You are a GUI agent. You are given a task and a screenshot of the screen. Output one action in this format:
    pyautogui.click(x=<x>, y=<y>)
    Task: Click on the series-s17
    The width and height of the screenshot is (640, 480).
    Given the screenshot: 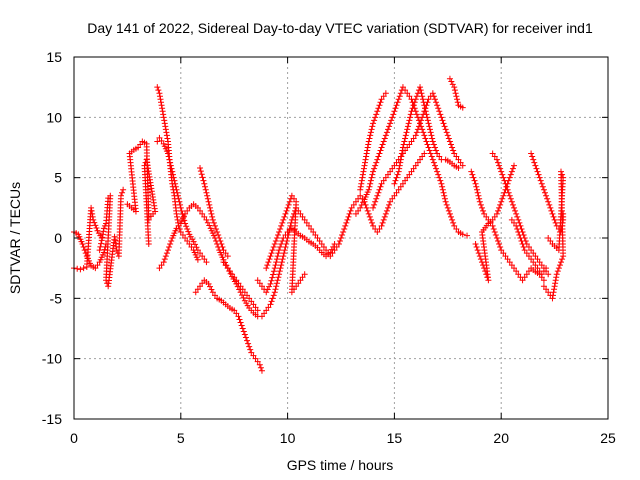 What is the action you would take?
    pyautogui.click(x=426, y=135)
    